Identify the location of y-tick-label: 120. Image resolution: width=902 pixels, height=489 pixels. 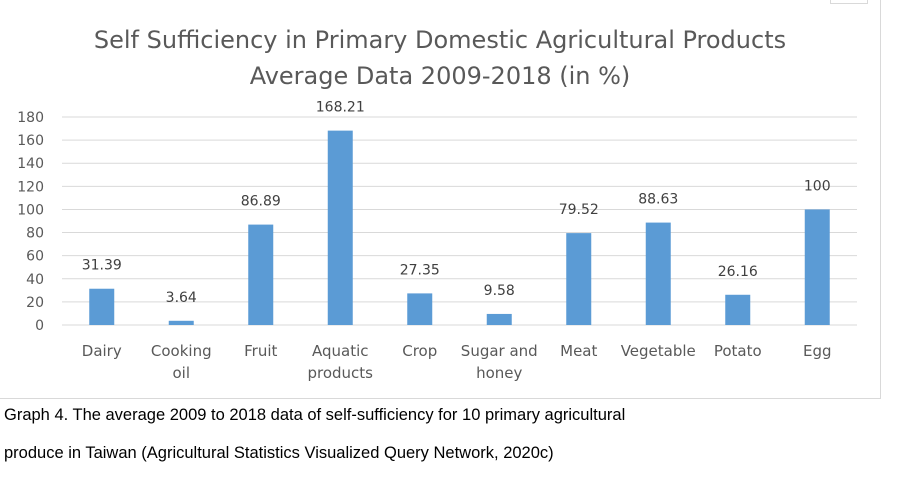
(30, 187).